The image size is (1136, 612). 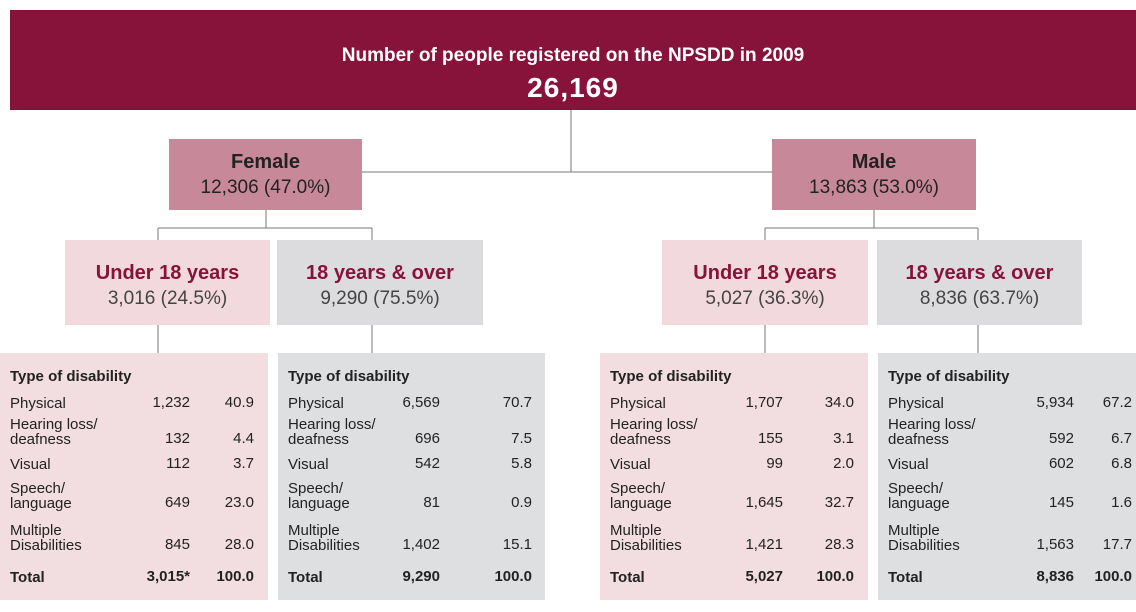 I want to click on row-count: 3,015*, so click(x=168, y=576).